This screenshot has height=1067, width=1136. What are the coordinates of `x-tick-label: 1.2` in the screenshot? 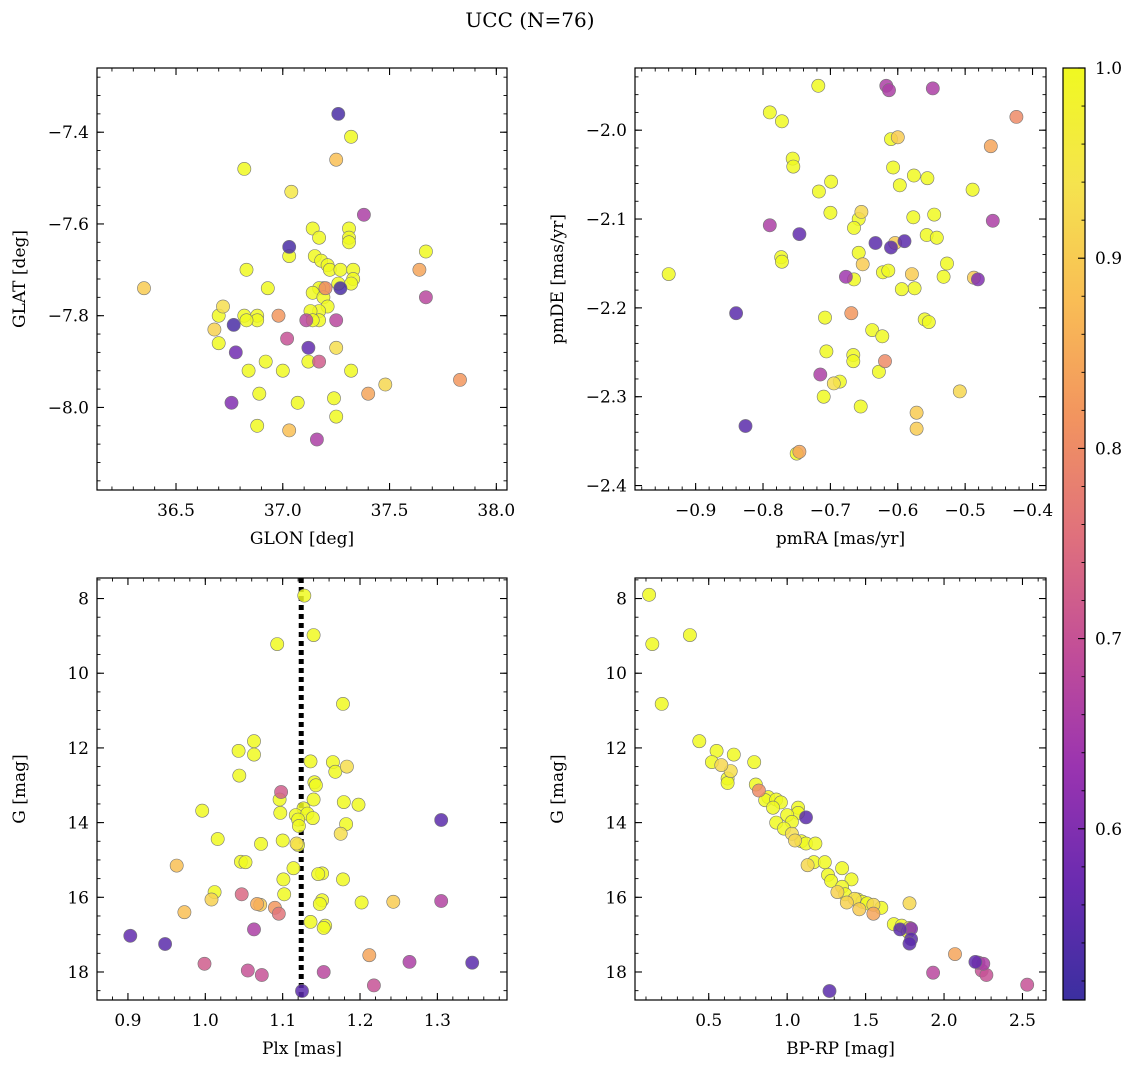 It's located at (359, 1021).